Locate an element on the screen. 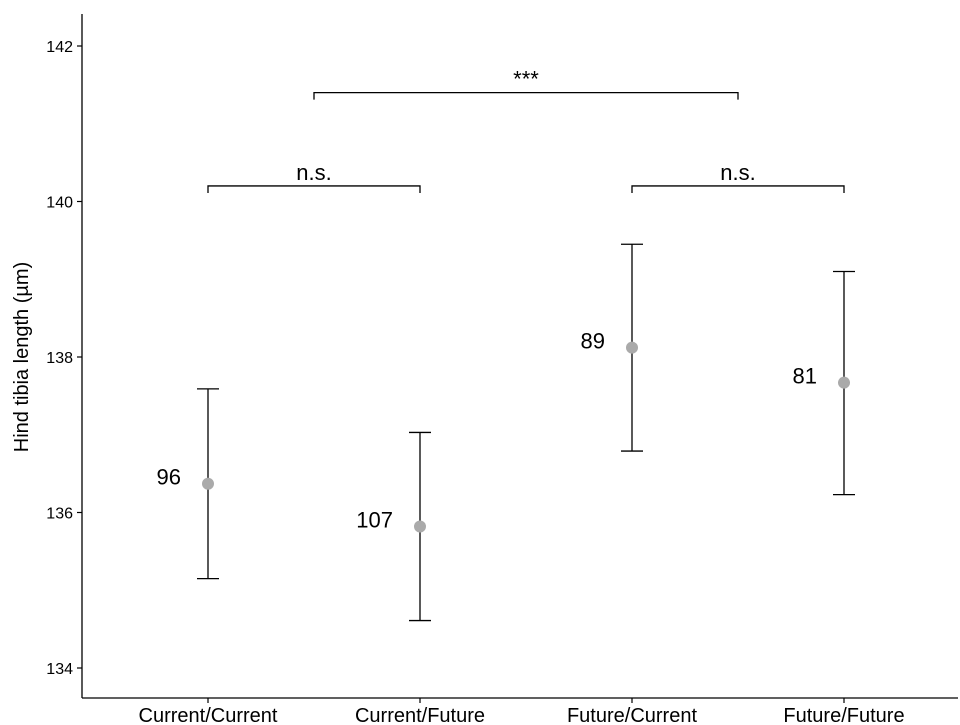  y-tick-label: 134 is located at coordinates (59, 669).